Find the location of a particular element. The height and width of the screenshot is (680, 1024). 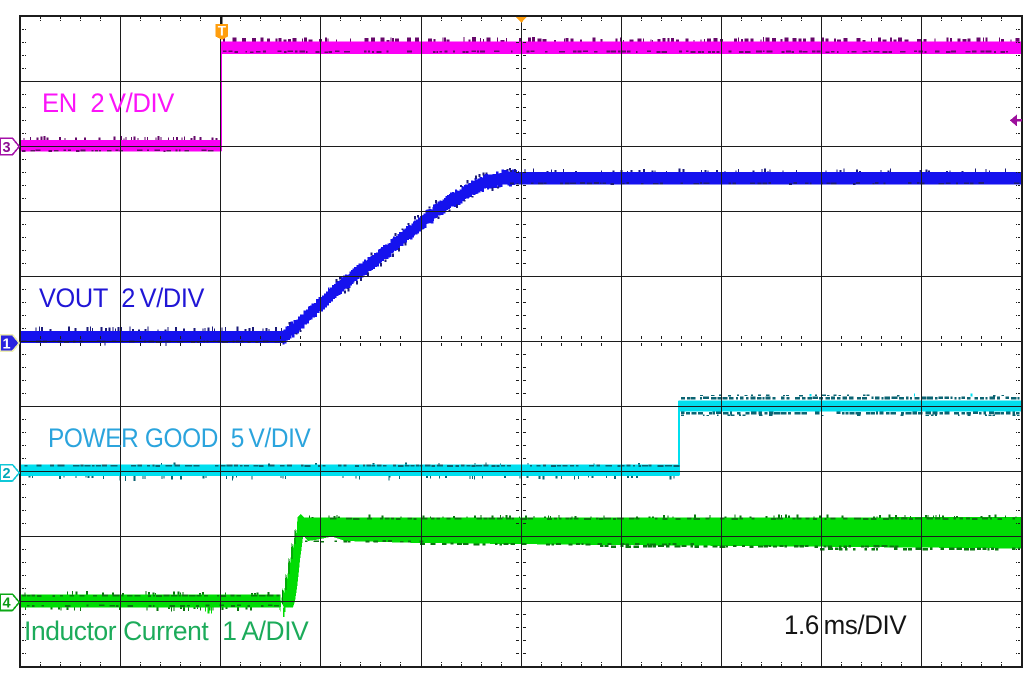

svg-text: 1 is located at coordinates (6, 344).